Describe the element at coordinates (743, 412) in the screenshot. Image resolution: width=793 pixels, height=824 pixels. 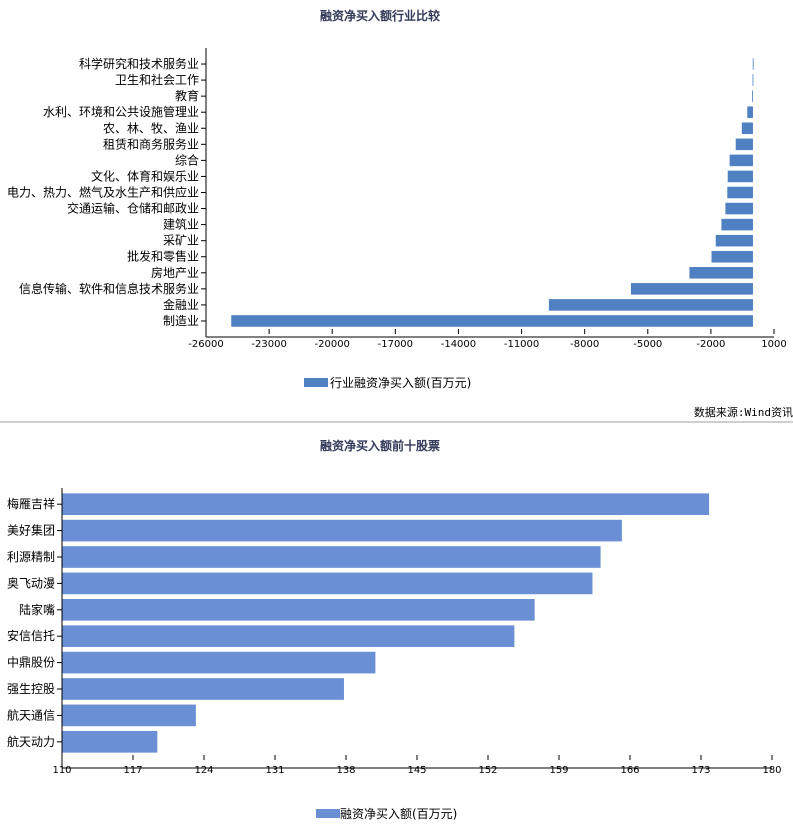
I see `source-note: 数据来源:Wind资讯` at that location.